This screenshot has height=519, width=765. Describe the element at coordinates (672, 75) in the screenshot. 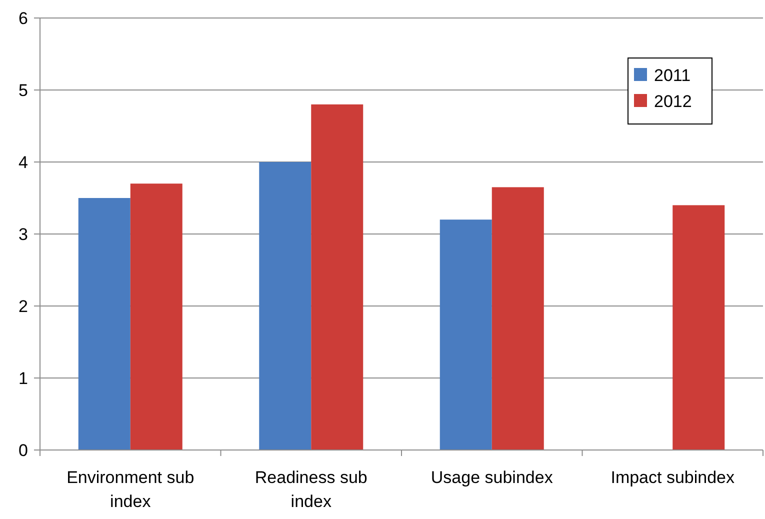

I see `legend-label: 2011` at that location.